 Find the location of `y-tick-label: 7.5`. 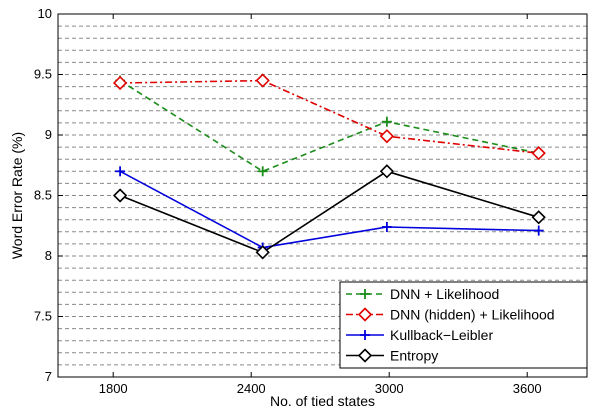

y-tick-label: 7.5 is located at coordinates (43, 316).